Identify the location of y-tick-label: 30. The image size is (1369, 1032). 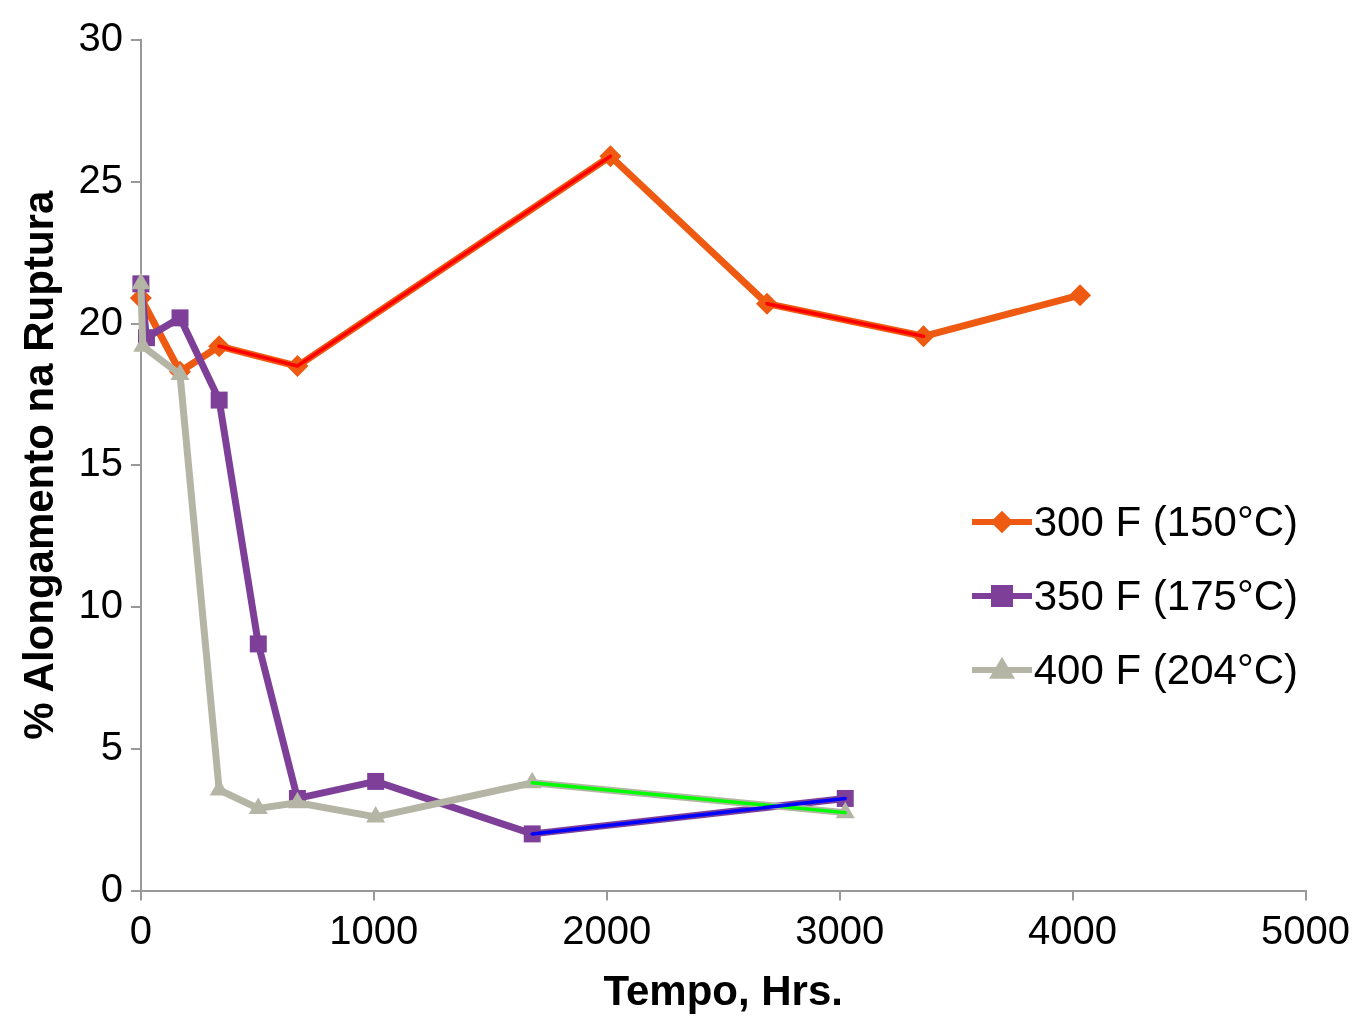
(100, 37).